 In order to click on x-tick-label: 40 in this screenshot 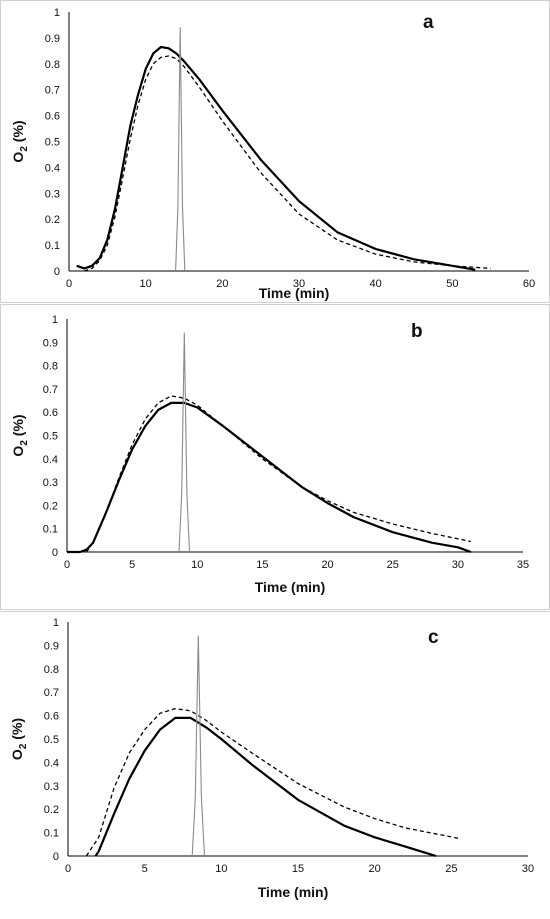, I will do `click(376, 284)`.